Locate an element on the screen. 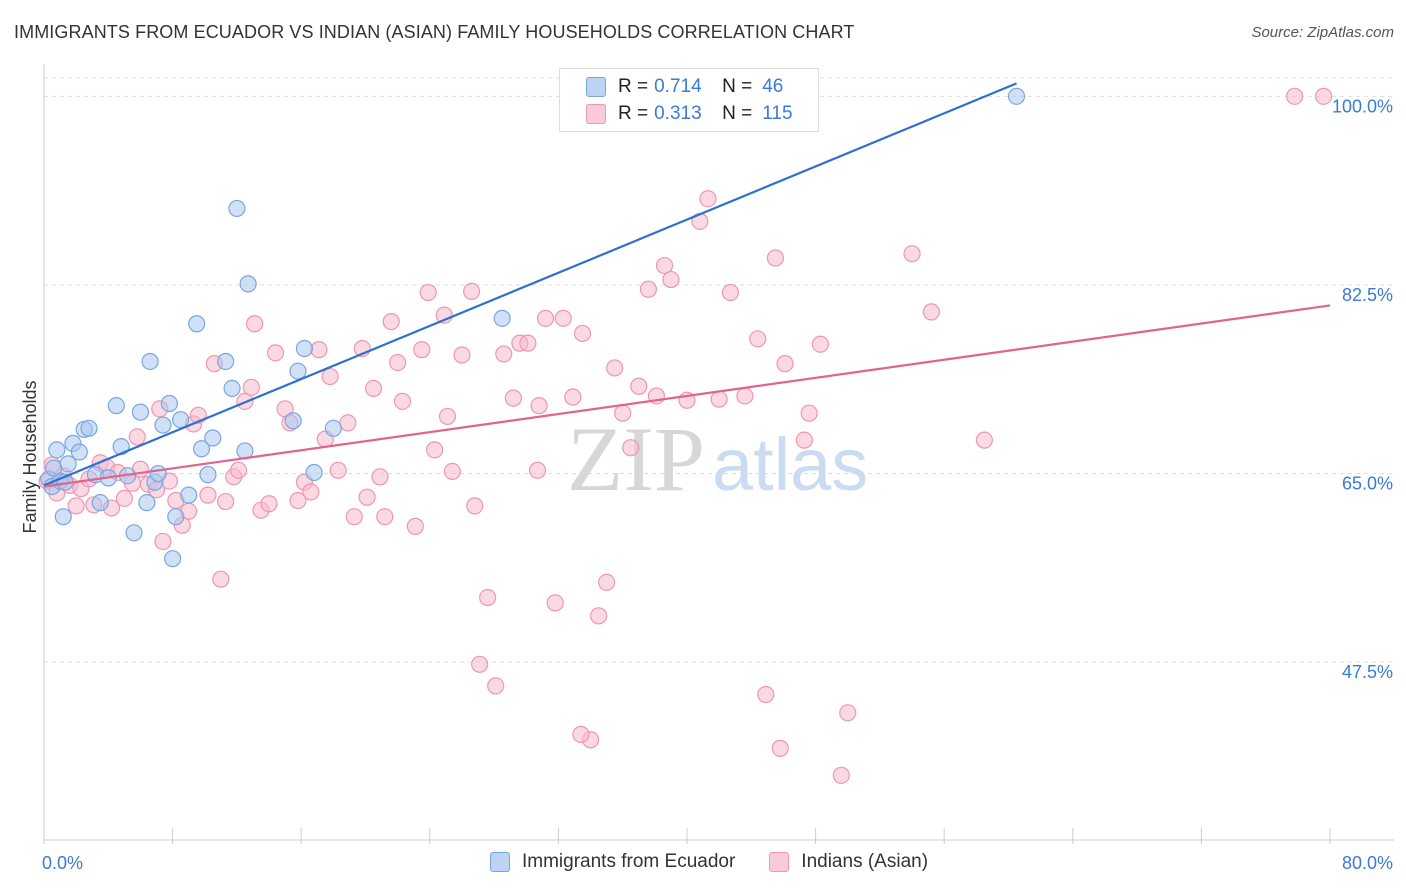 This screenshot has height=892, width=1406. x-tick-label: 80.0% is located at coordinates (1367, 863).